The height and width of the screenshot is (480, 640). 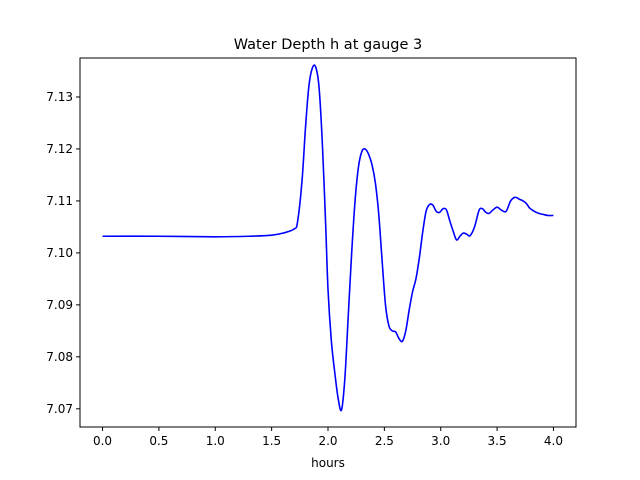 What do you see at coordinates (497, 441) in the screenshot?
I see `x-tick-label: 3.5` at bounding box center [497, 441].